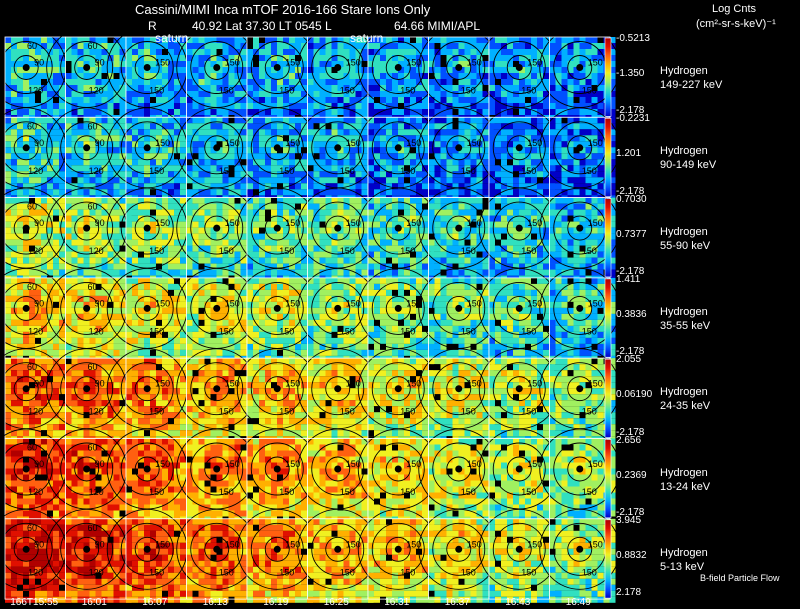  Describe the element at coordinates (608, 479) in the screenshot. I see `colorbar-r5` at that location.